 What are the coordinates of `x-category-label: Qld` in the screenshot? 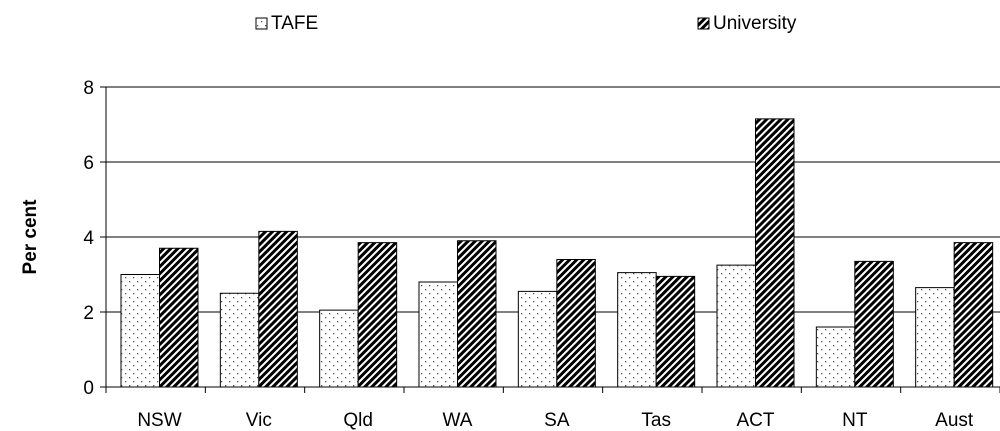 It's located at (358, 420).